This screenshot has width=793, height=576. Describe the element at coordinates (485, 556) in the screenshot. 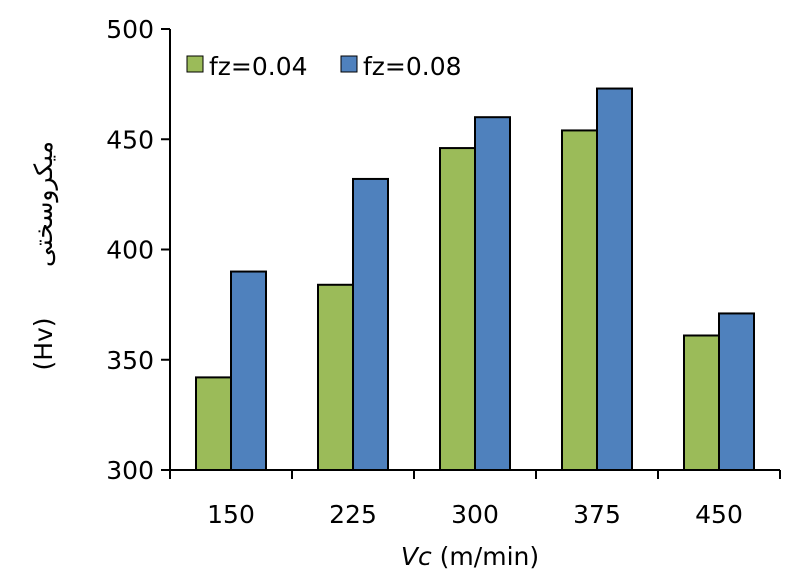

I see `x-axis-title-unit: (m/min)` at that location.